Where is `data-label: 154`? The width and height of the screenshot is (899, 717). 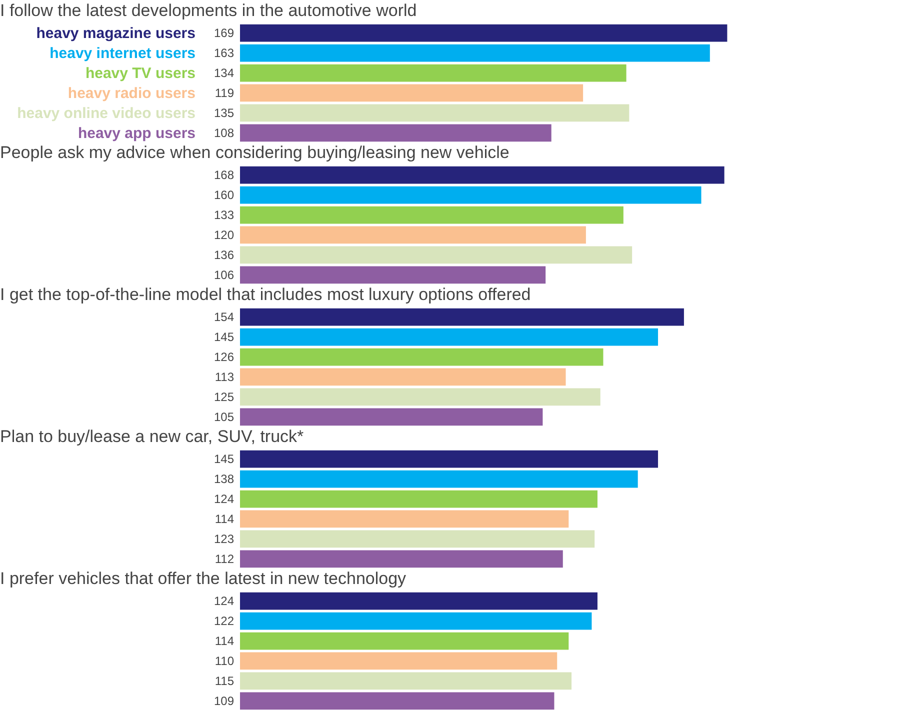 data-label: 154 is located at coordinates (224, 317).